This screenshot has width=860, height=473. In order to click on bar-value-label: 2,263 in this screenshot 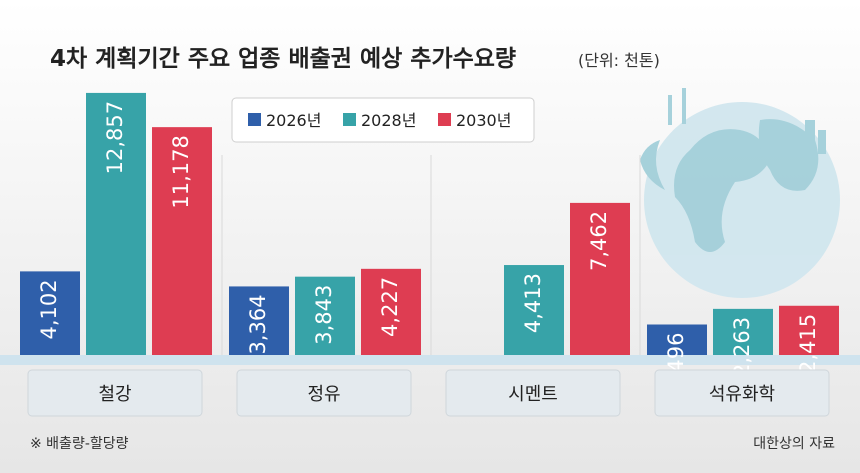, I will do `click(742, 347)`.